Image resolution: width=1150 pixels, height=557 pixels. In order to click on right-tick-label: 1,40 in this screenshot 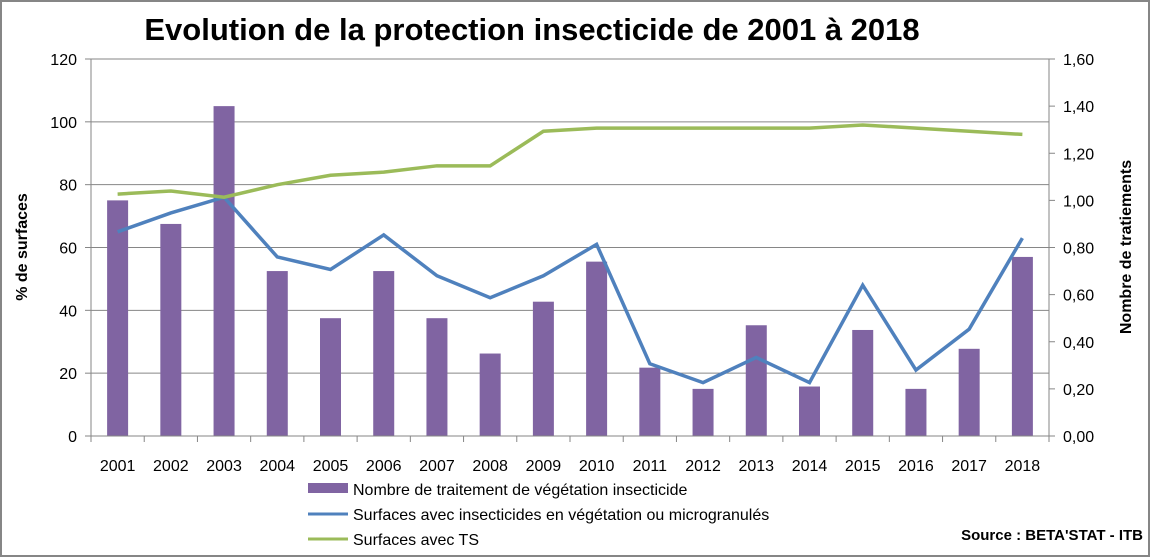, I will do `click(1078, 107)`.